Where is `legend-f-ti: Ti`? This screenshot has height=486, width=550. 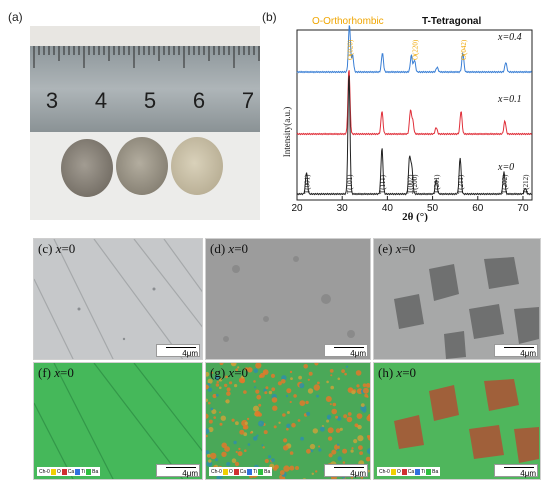
legend-f-ti: Ti is located at coordinates (83, 471).